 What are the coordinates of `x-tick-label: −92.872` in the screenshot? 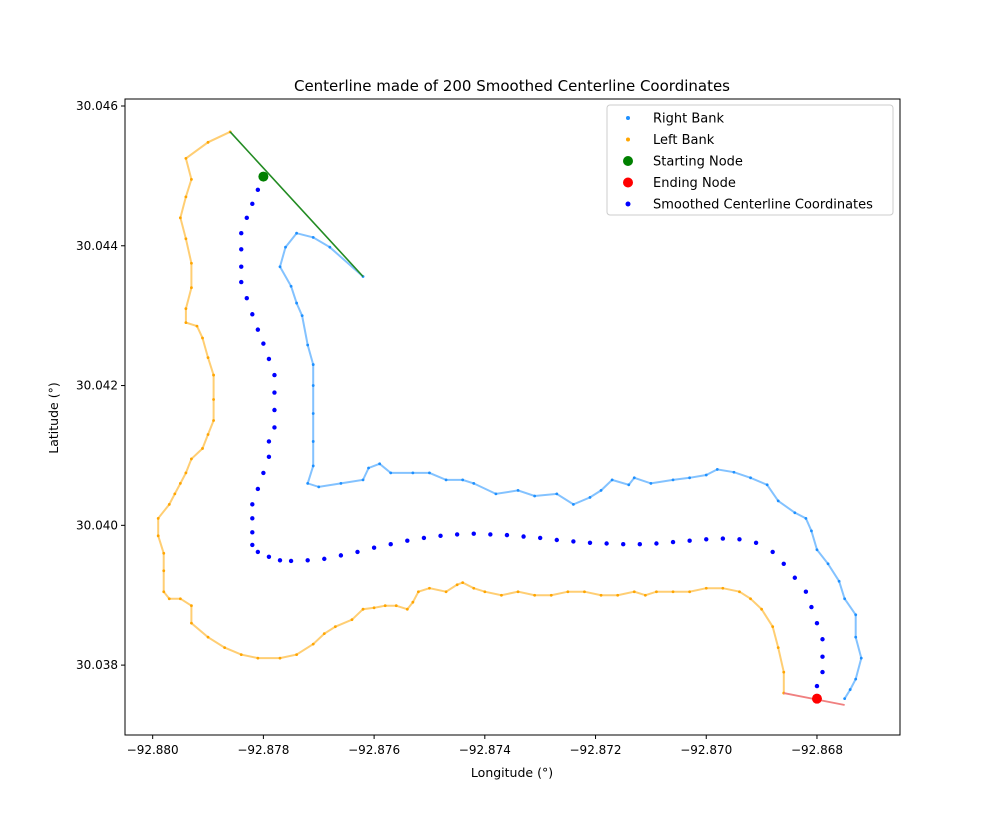 It's located at (596, 750).